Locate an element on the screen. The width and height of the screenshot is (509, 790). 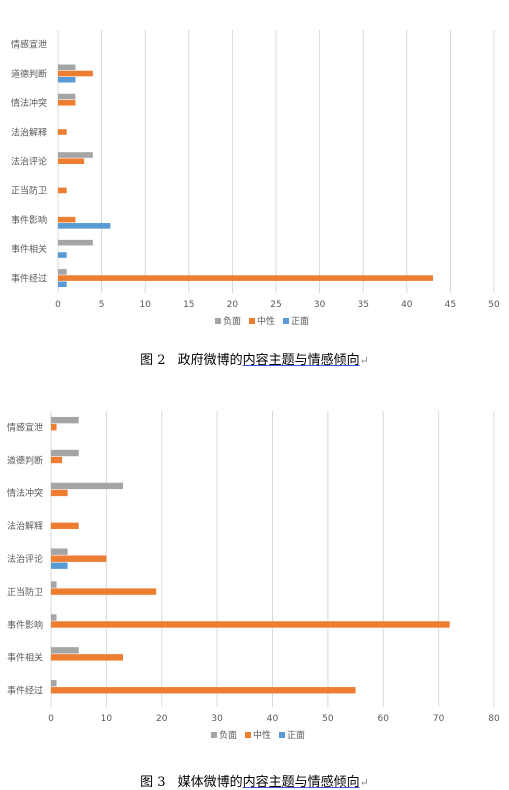
caption-text-a: 媒体微博的 is located at coordinates (210, 782).